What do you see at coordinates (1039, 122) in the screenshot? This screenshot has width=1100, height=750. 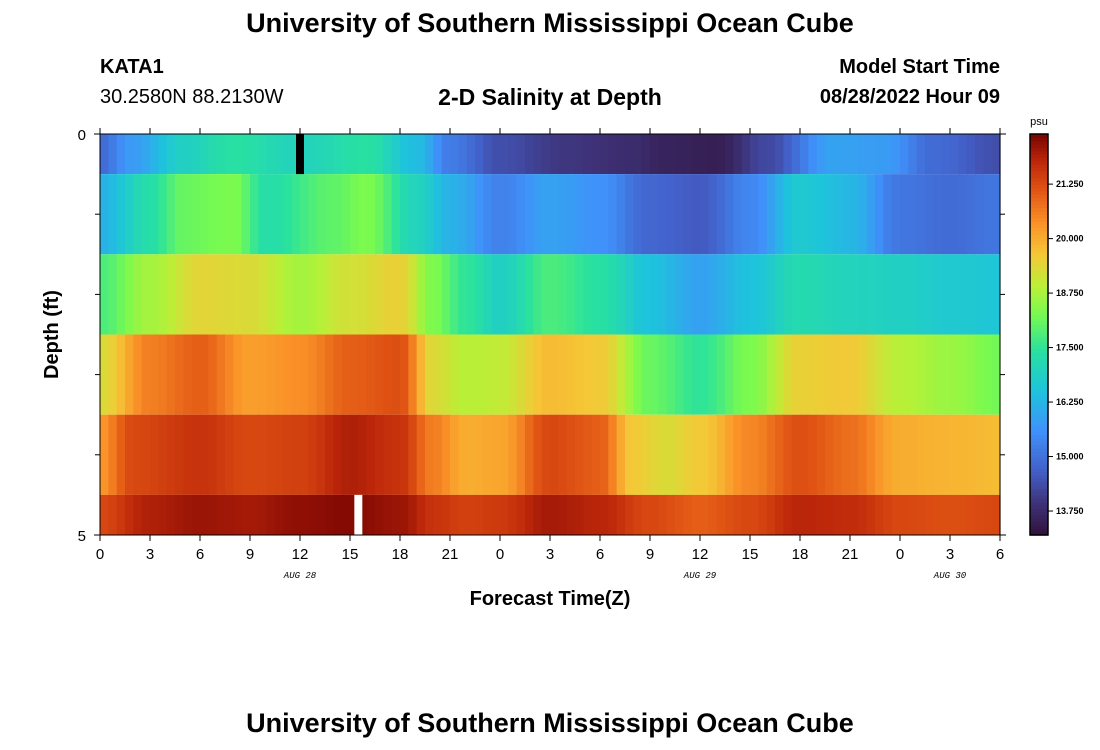 I see `colorbar-unit: psu` at bounding box center [1039, 122].